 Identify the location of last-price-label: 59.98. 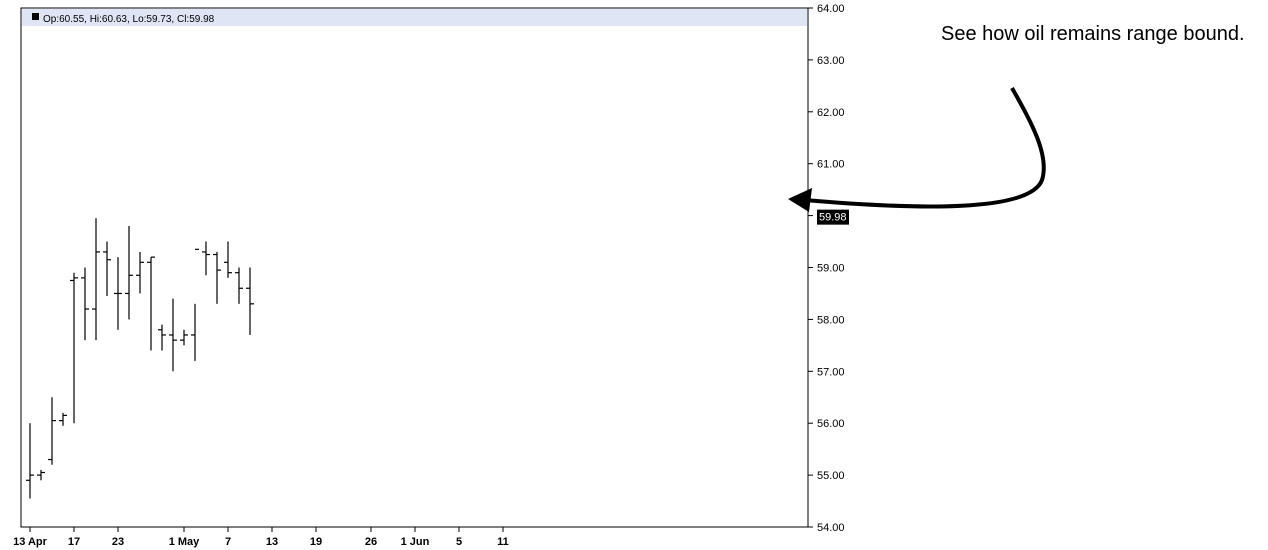
(833, 218).